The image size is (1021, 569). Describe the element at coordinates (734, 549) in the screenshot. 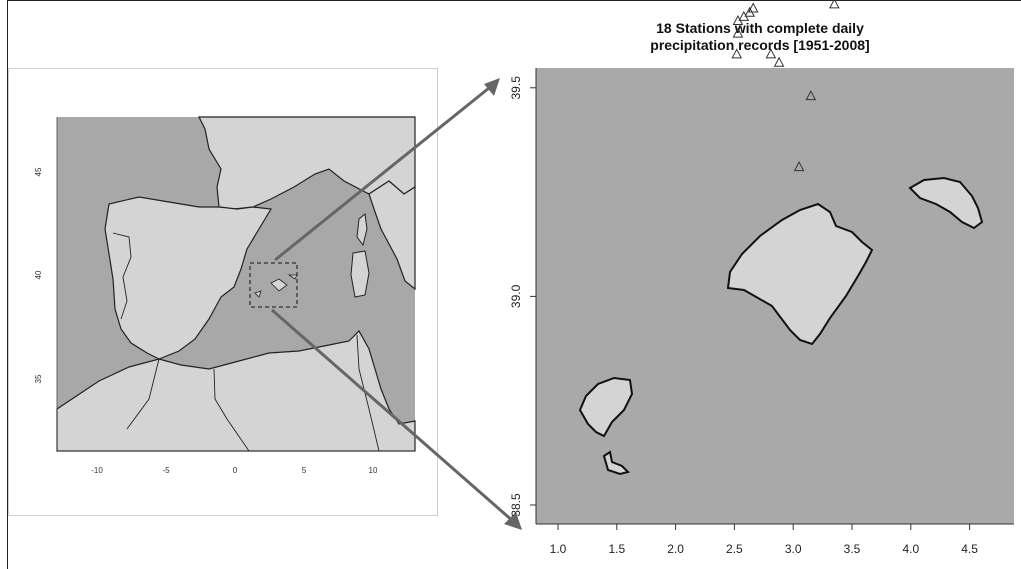

I see `detail-x-tick-label: 2.5` at that location.